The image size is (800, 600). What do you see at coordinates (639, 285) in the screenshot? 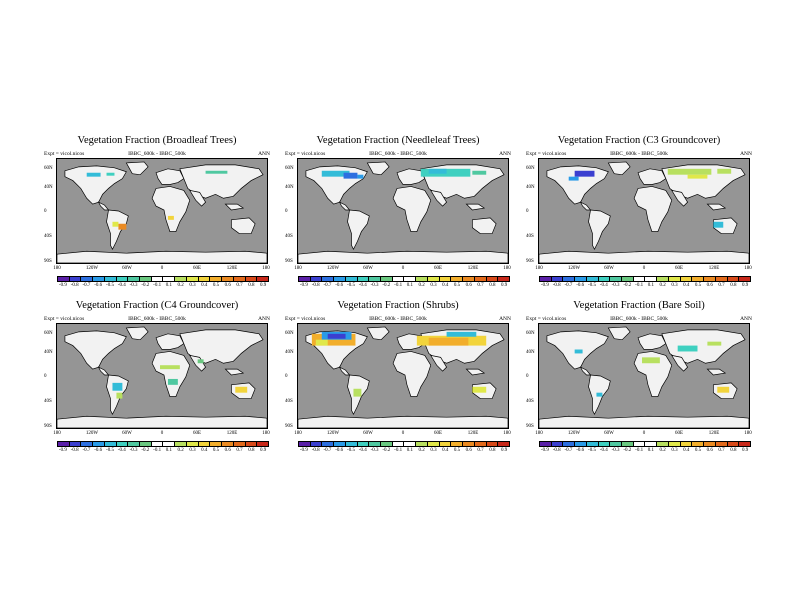
I see `colorbar-label: -0.1` at bounding box center [639, 285].